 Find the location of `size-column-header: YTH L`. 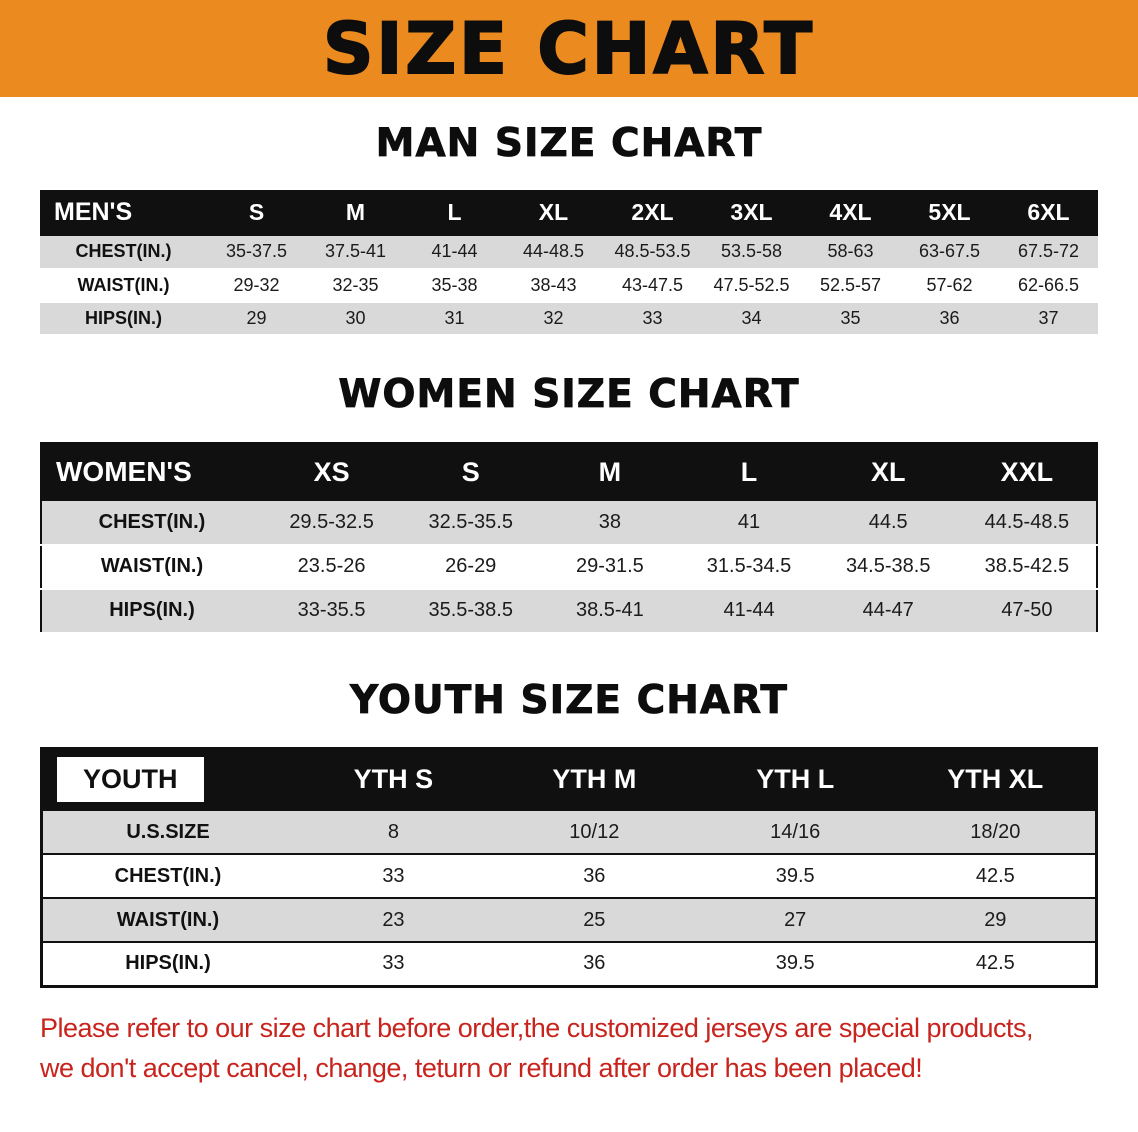

size-column-header: YTH L is located at coordinates (795, 778).